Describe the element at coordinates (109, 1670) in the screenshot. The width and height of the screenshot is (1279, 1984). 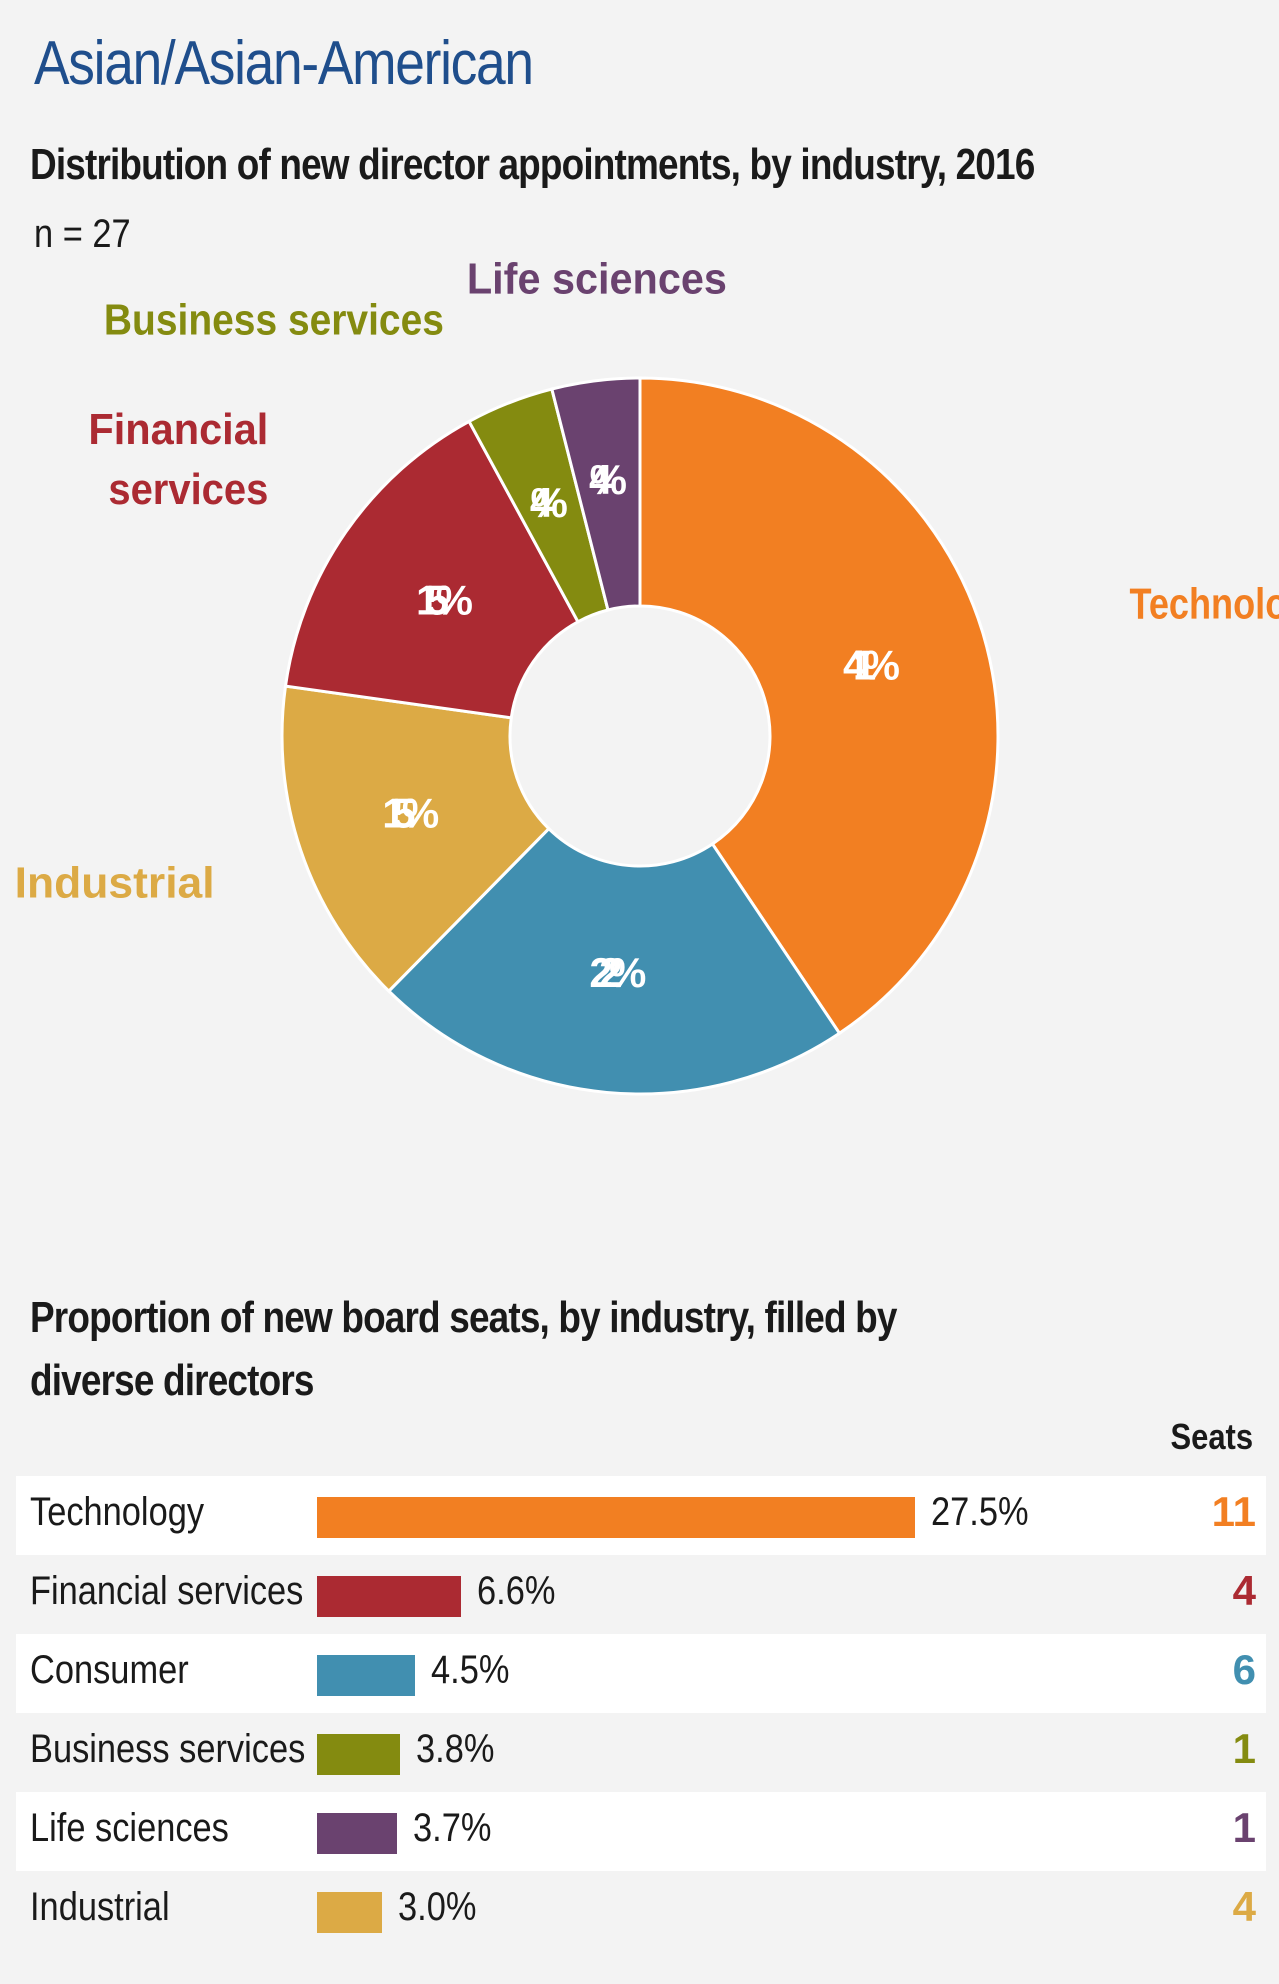
I see `bar-category-label: Consumer` at that location.